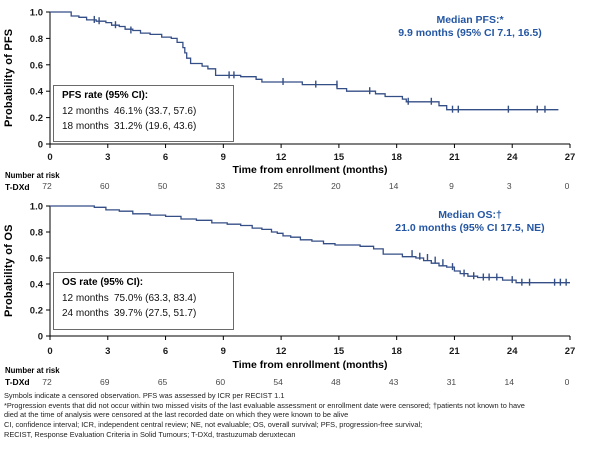 The image size is (600, 451). I want to click on rate-row-value: 46.1% (33.7, 57.6), so click(155, 111).